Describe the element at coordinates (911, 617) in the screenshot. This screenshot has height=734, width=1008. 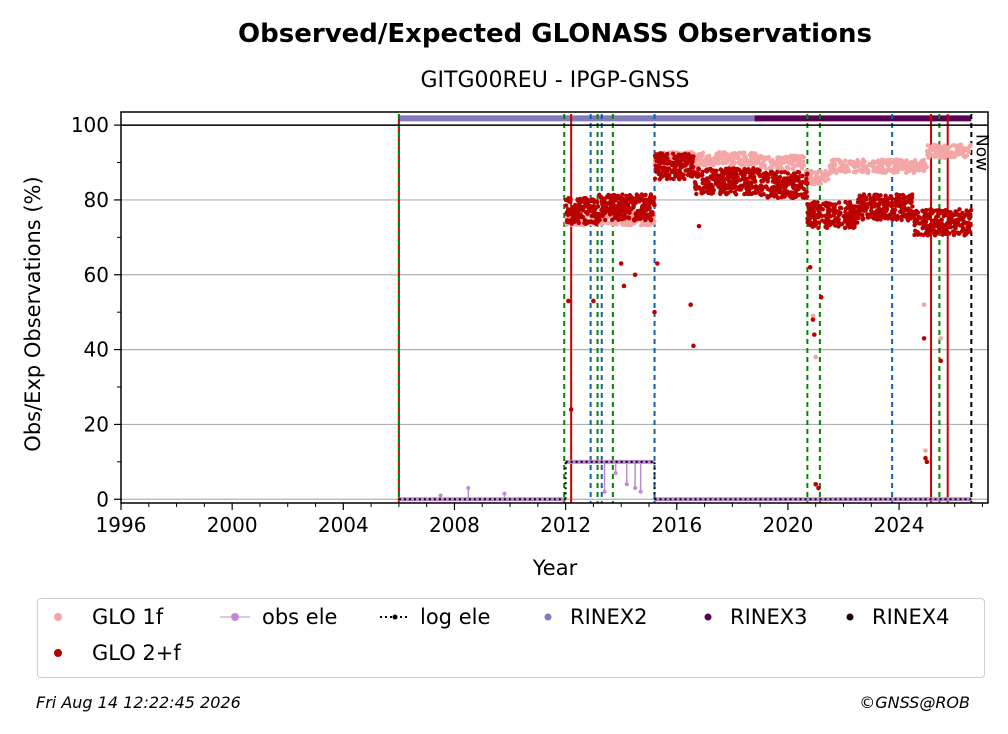
I see `legend-label-rinex4: RINEX4` at that location.